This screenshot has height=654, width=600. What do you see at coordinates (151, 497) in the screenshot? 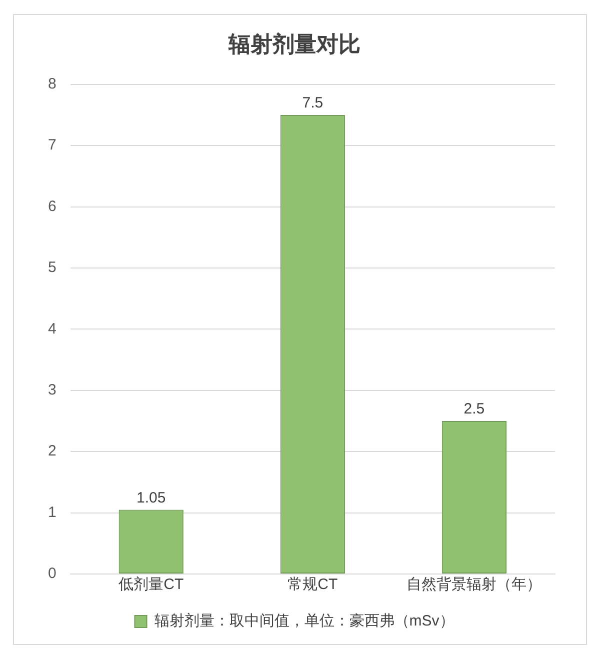
I see `data-label: 1.05` at bounding box center [151, 497].